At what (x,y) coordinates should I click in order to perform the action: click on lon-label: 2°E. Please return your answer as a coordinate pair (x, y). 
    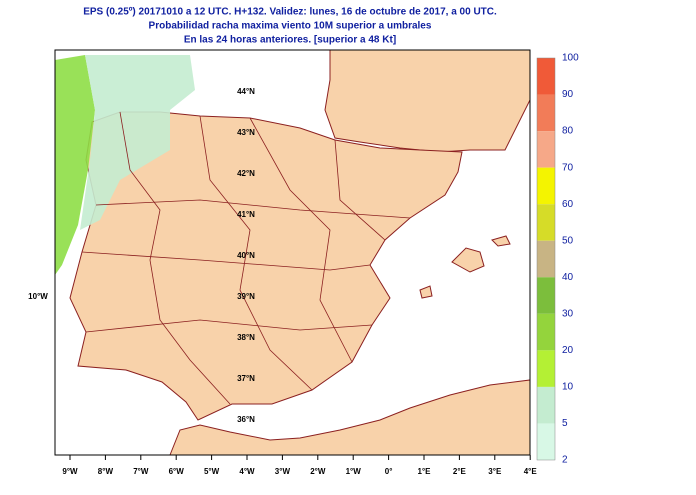
    Looking at the image, I should click on (460, 471).